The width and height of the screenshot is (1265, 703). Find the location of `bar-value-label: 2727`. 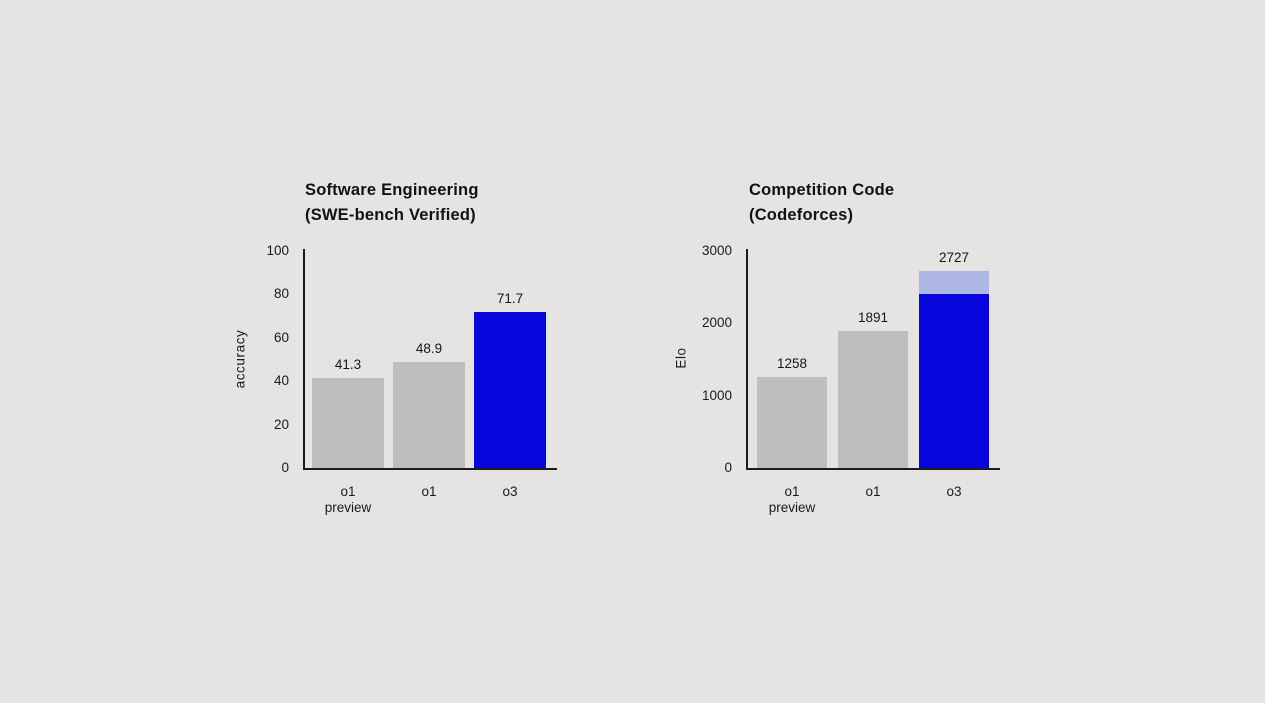

bar-value-label: 2727 is located at coordinates (954, 257).